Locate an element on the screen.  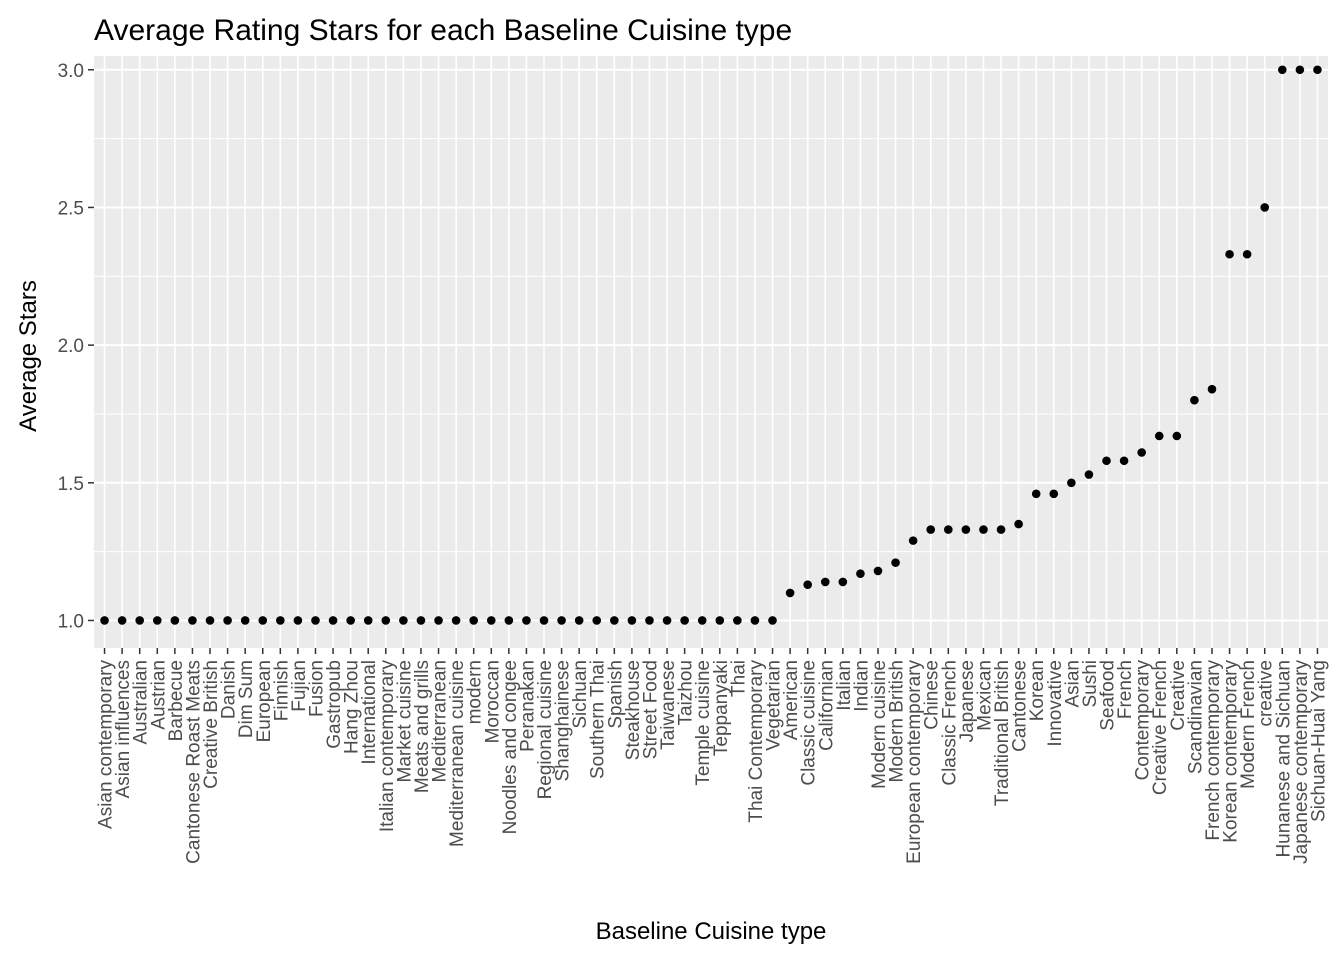
x-tick-label: Italian is located at coordinates (844, 685).